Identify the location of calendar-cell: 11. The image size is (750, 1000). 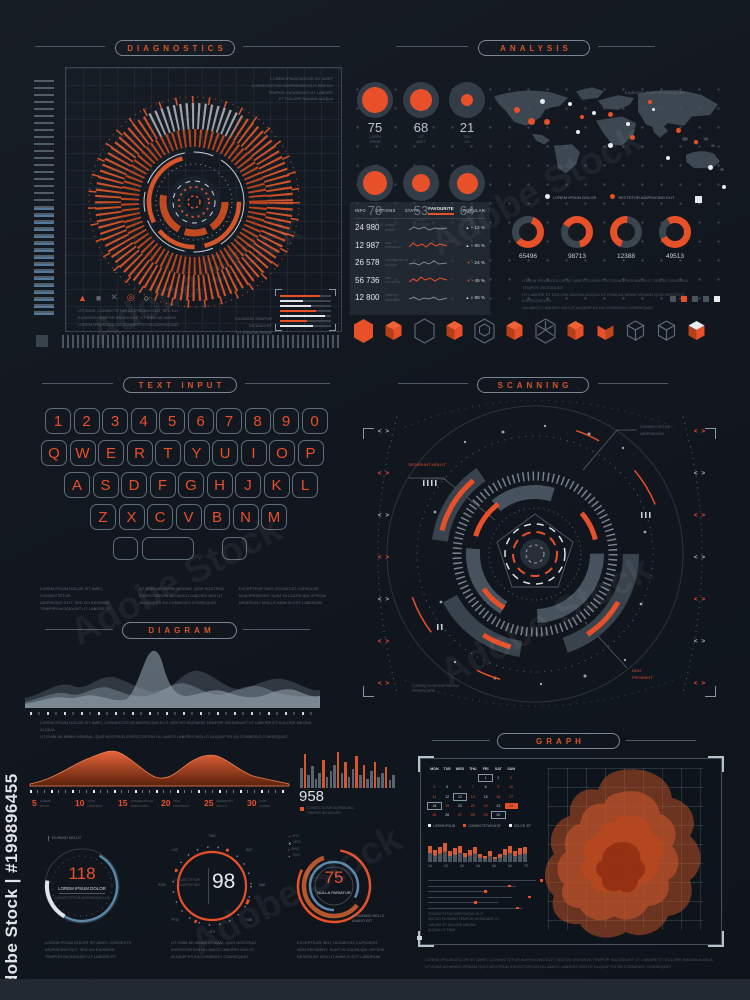
(434, 796).